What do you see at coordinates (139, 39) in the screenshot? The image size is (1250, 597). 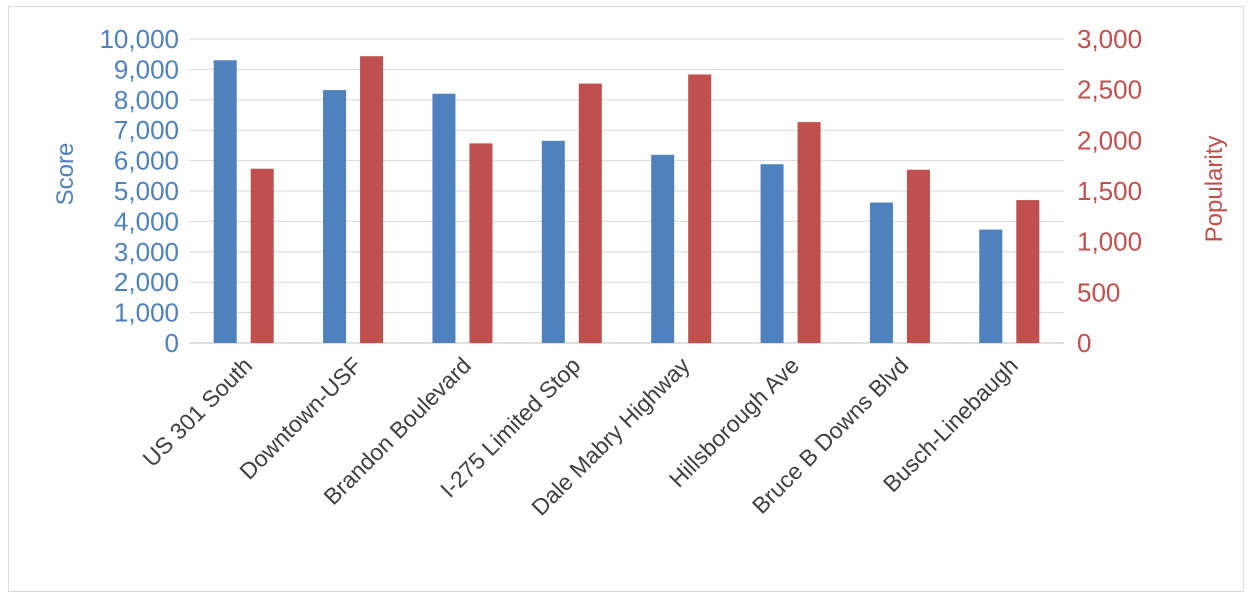 I see `y-tick-label-left: 10,000` at bounding box center [139, 39].